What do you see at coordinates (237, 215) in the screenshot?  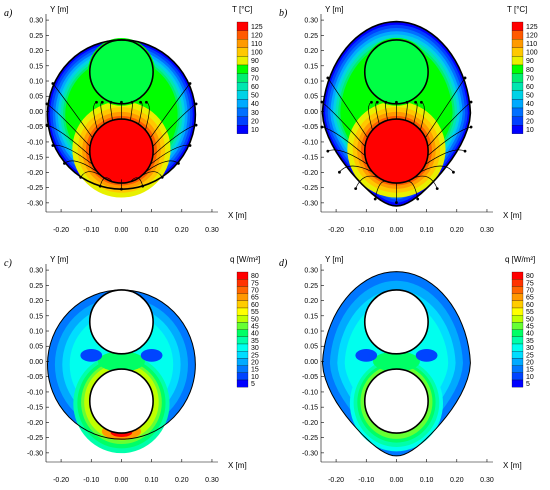 I see `x-axis-label: X [m]` at bounding box center [237, 215].